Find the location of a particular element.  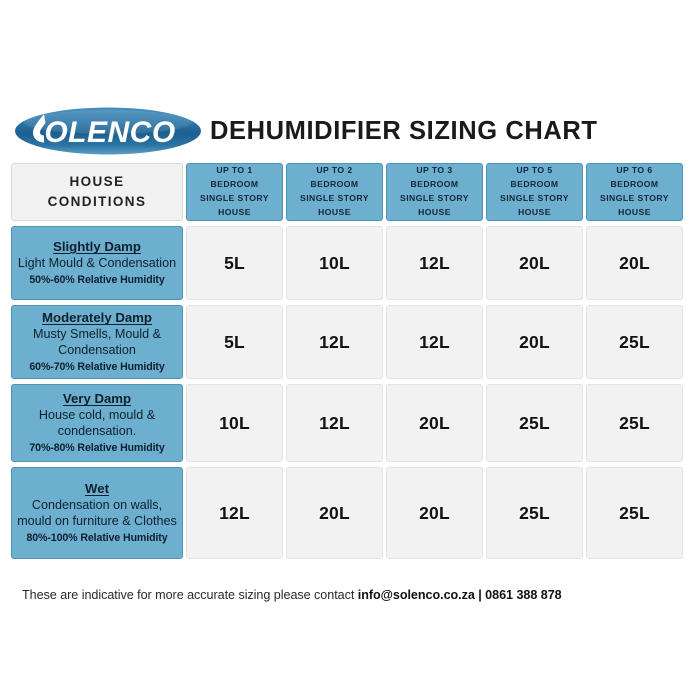

column-header-3-line1: UP TO 3 is located at coordinates (434, 170).